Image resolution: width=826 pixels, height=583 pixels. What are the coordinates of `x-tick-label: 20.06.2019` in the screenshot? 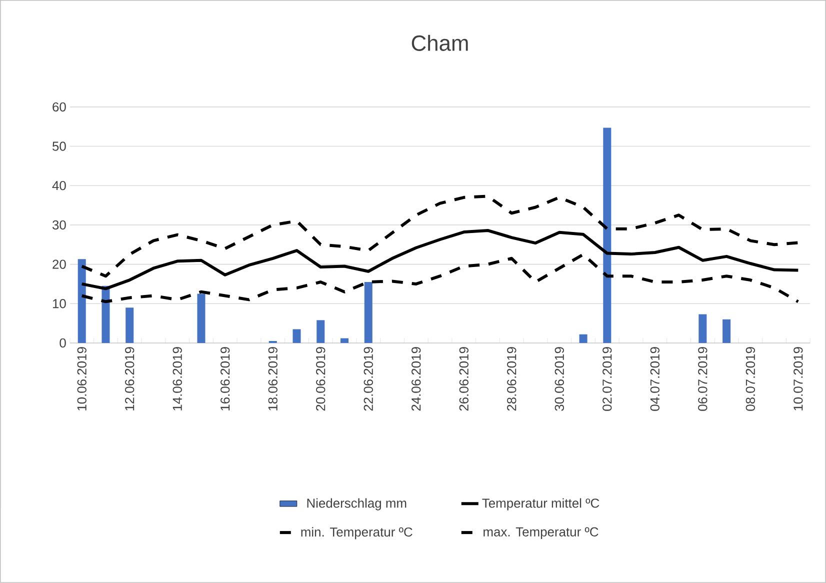 It's located at (321, 379).